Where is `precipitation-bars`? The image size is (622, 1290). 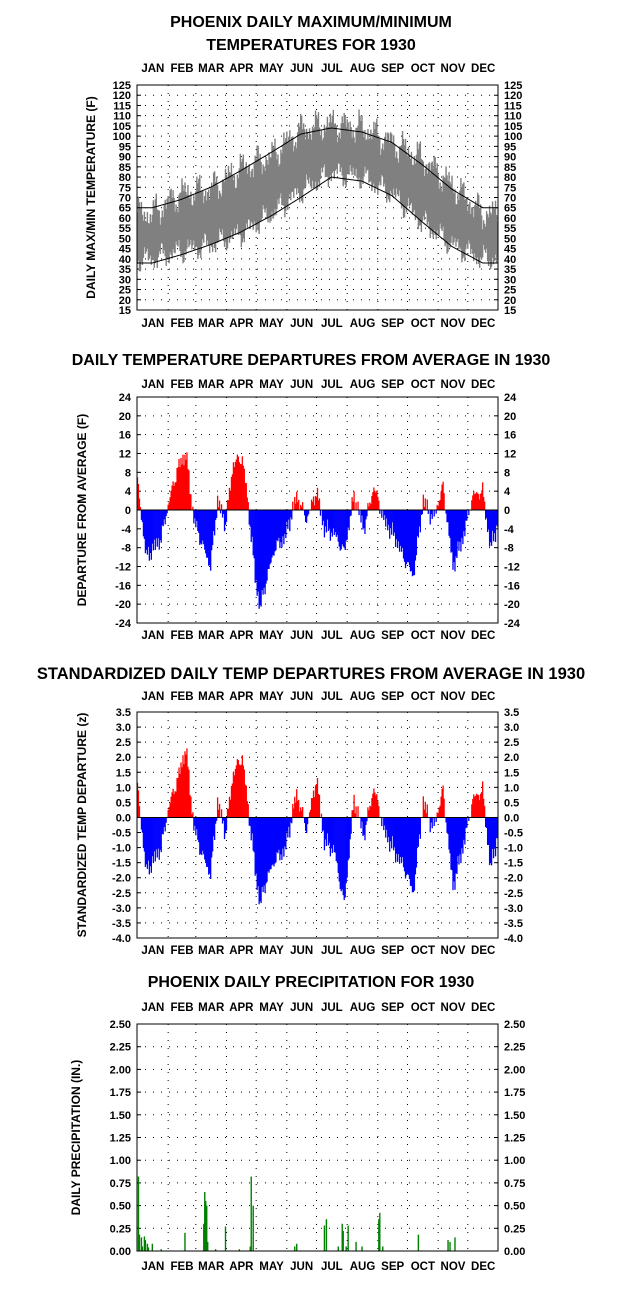 precipitation-bars is located at coordinates (296, 1213).